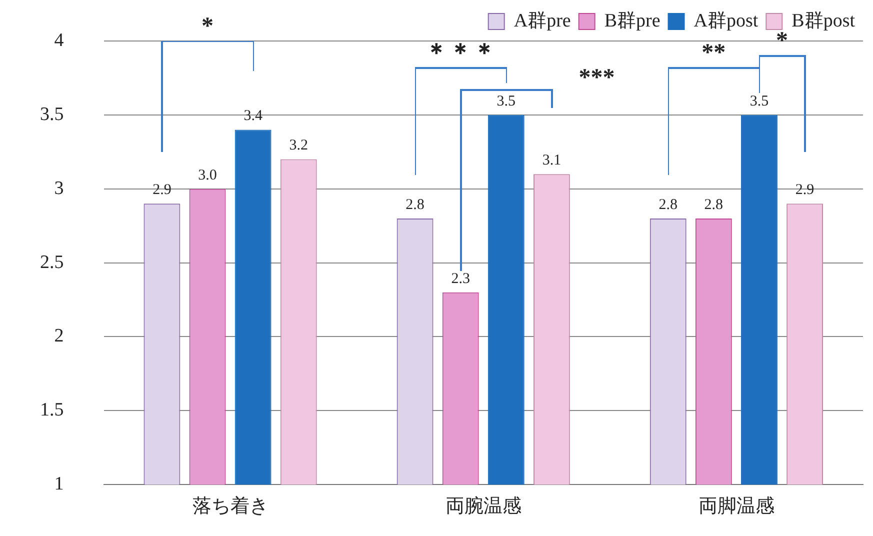 This screenshot has height=536, width=873. I want to click on y-tick-label: 1.5, so click(52, 410).